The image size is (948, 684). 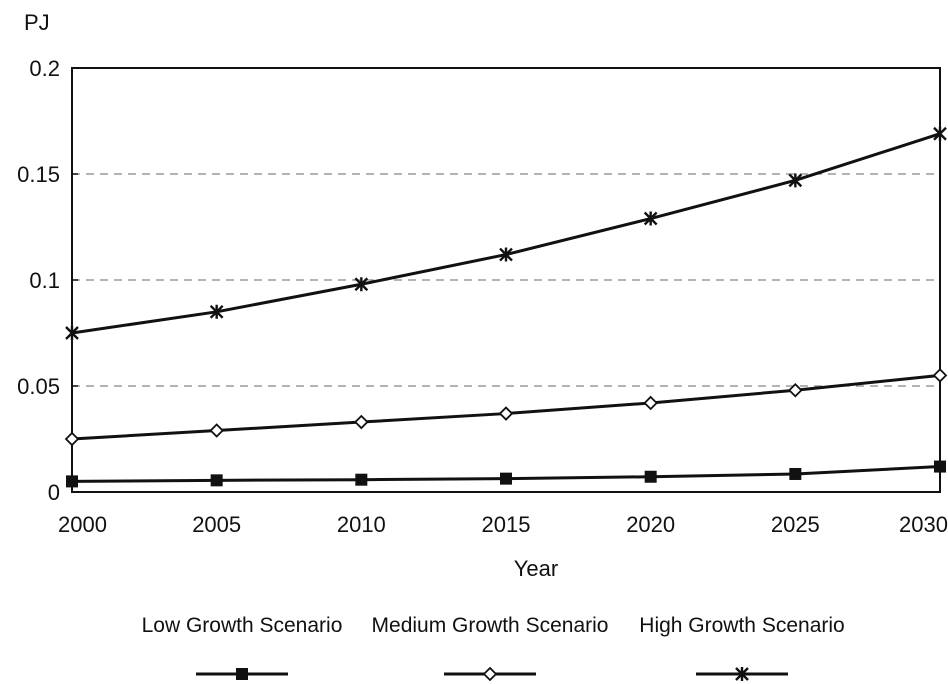 I want to click on x-tick-label: 2000, so click(x=82, y=524).